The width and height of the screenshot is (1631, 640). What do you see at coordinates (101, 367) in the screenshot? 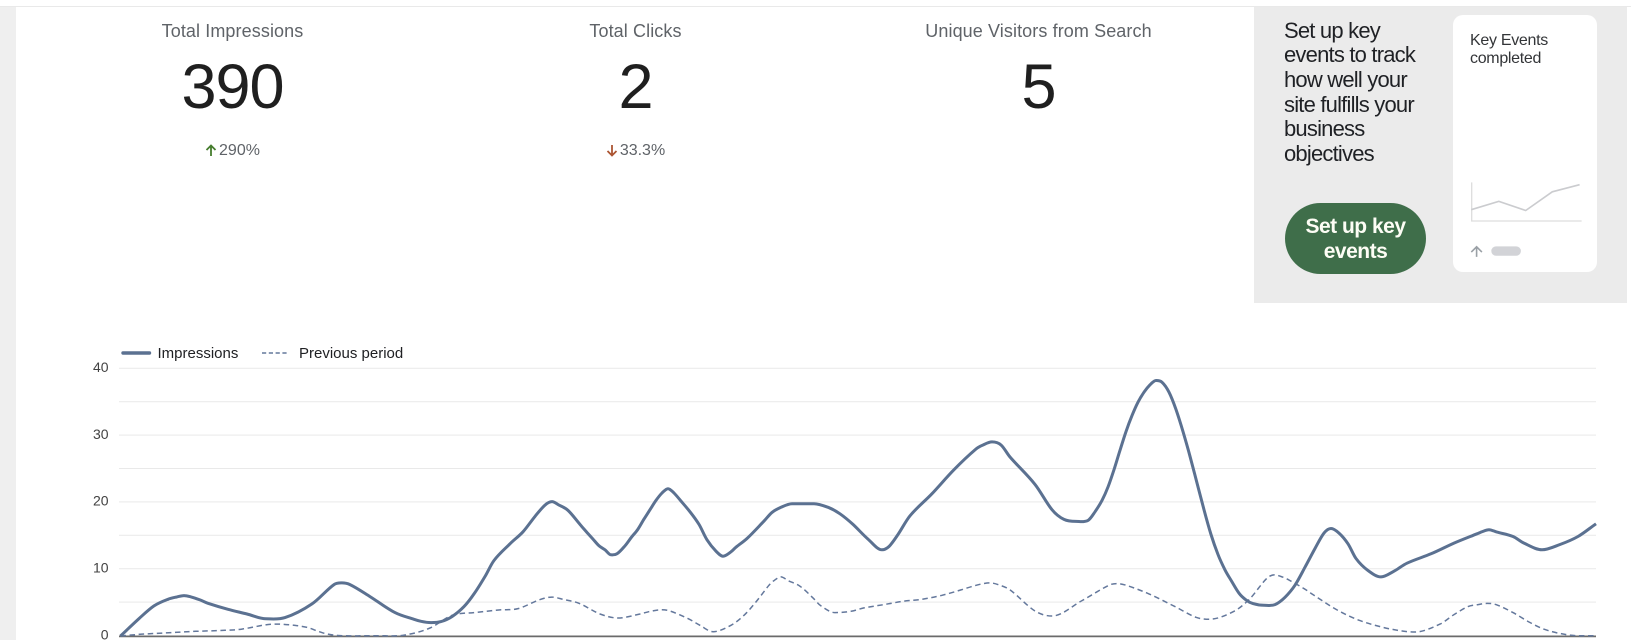
I see `svg-text: 40` at bounding box center [101, 367].